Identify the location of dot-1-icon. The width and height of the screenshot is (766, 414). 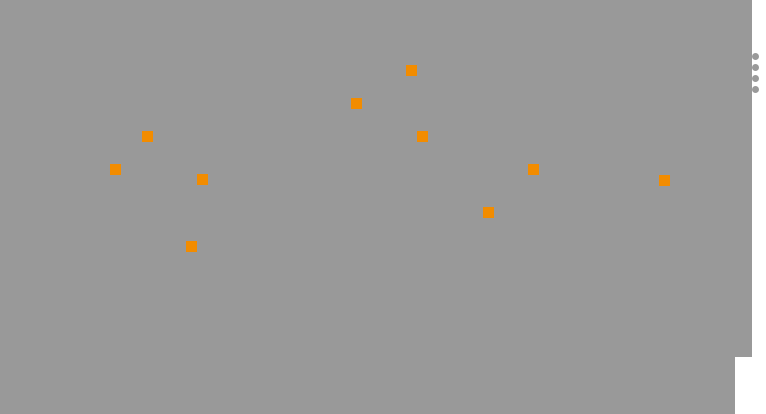
(755, 56).